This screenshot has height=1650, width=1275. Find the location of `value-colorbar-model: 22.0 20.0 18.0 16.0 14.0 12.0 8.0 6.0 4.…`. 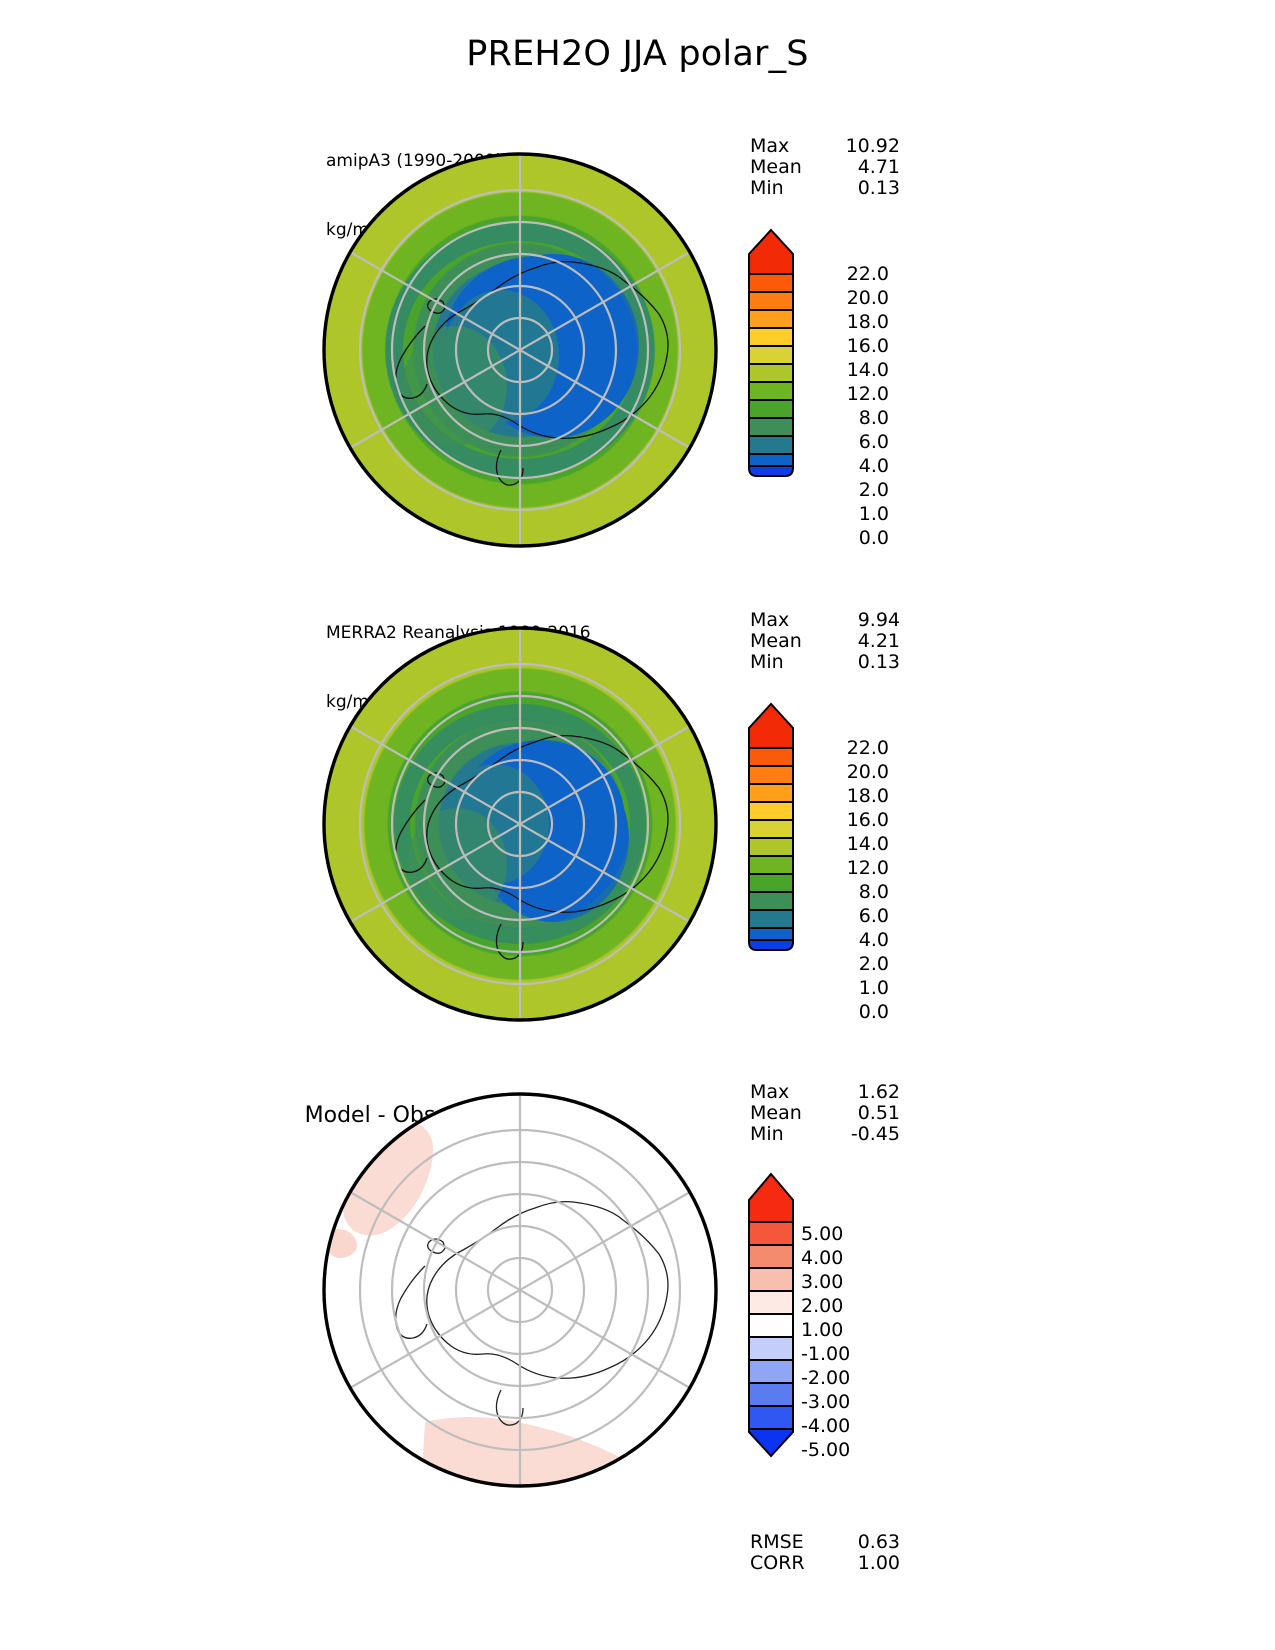

value-colorbar-model: 22.0 20.0 18.0 16.0 14.0 12.0 8.0 6.0 4.… is located at coordinates (845, 383).